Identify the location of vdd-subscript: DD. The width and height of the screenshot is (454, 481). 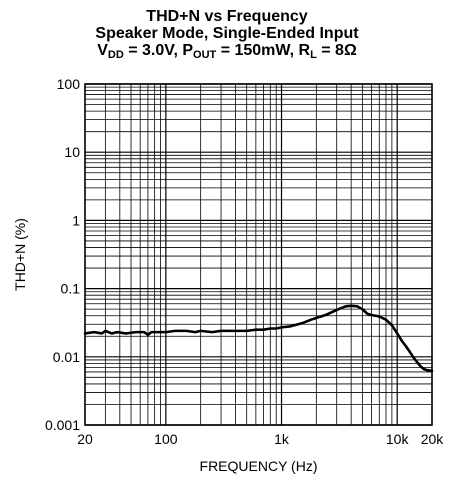
(115, 55).